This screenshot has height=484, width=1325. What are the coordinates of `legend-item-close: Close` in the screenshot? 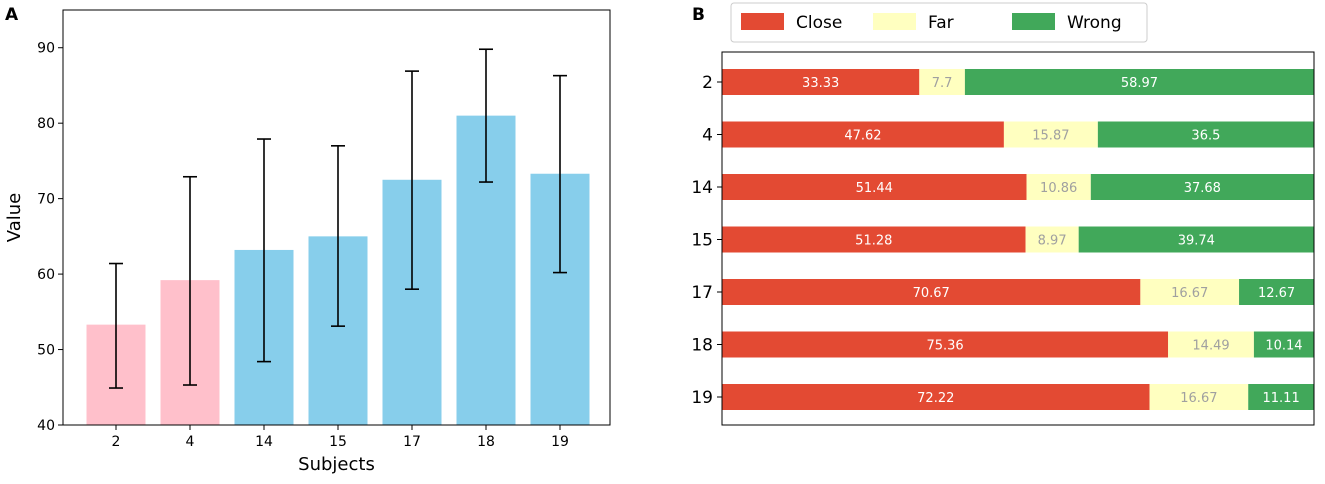 It's located at (791, 23).